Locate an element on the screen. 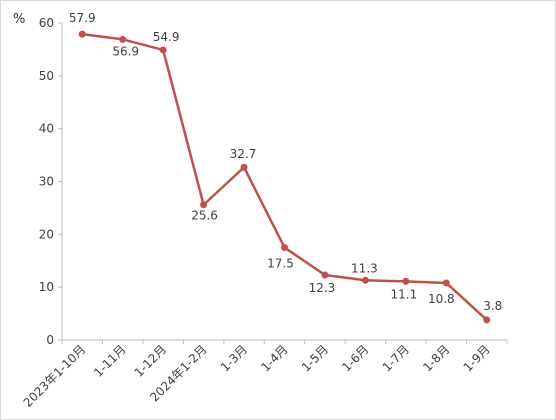  x-tick-label: 1-9月 is located at coordinates (477, 358).